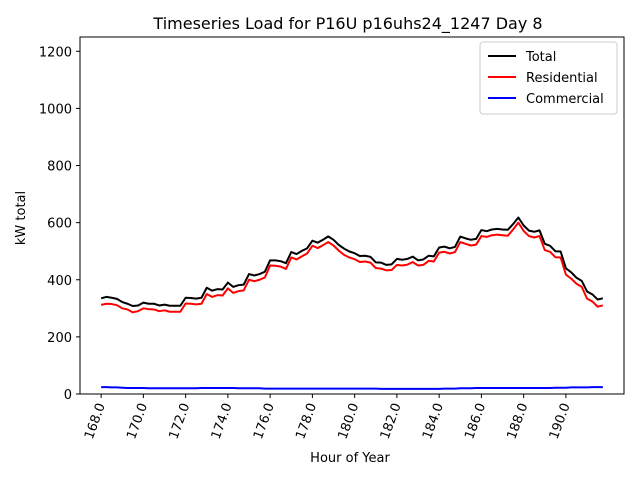 The width and height of the screenshot is (640, 480). Describe the element at coordinates (350, 458) in the screenshot. I see `x-axis-title: Hour of Year` at that location.